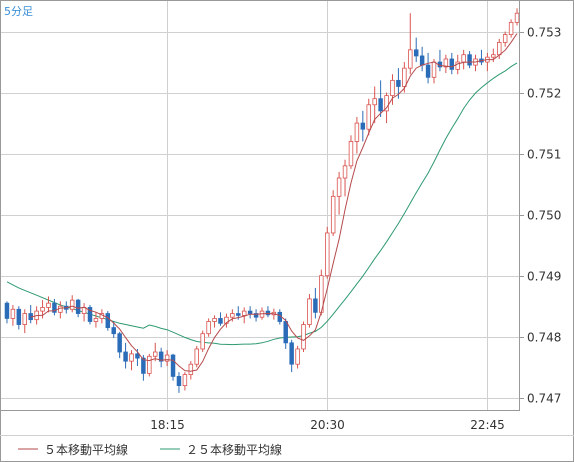 Image resolution: width=574 pixels, height=462 pixels. Describe the element at coordinates (544, 94) in the screenshot. I see `y-tick-label: 0.752` at that location.